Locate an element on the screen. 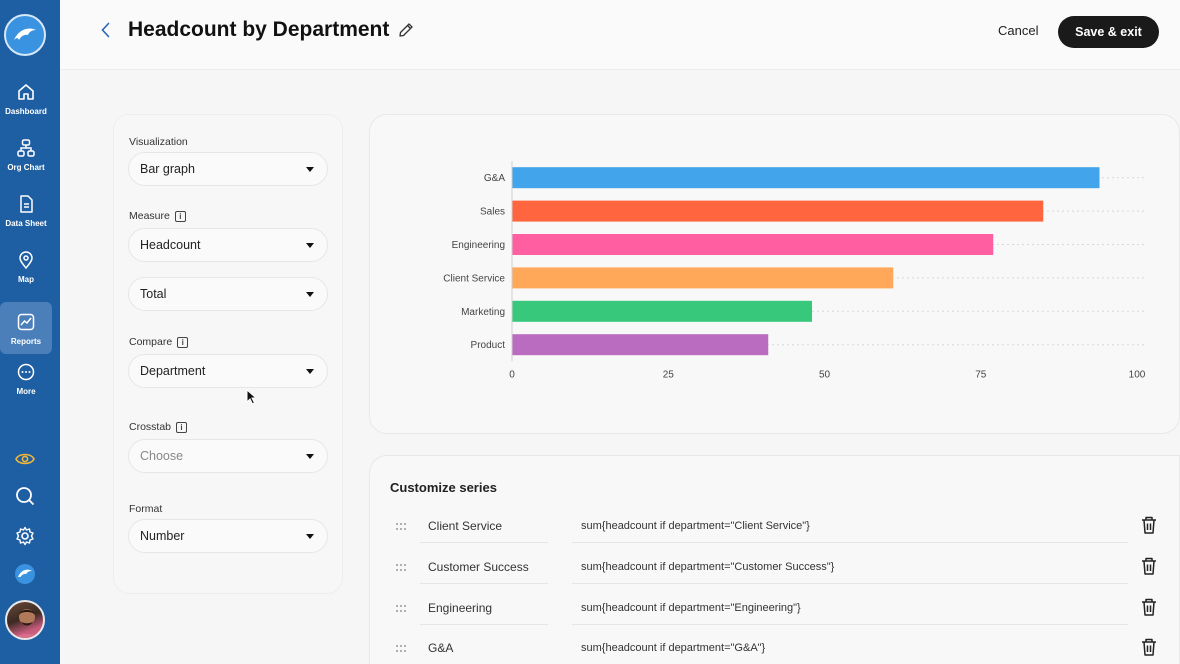 Image resolution: width=1180 pixels, height=664 pixels. x-tick-label: 75 is located at coordinates (981, 374).